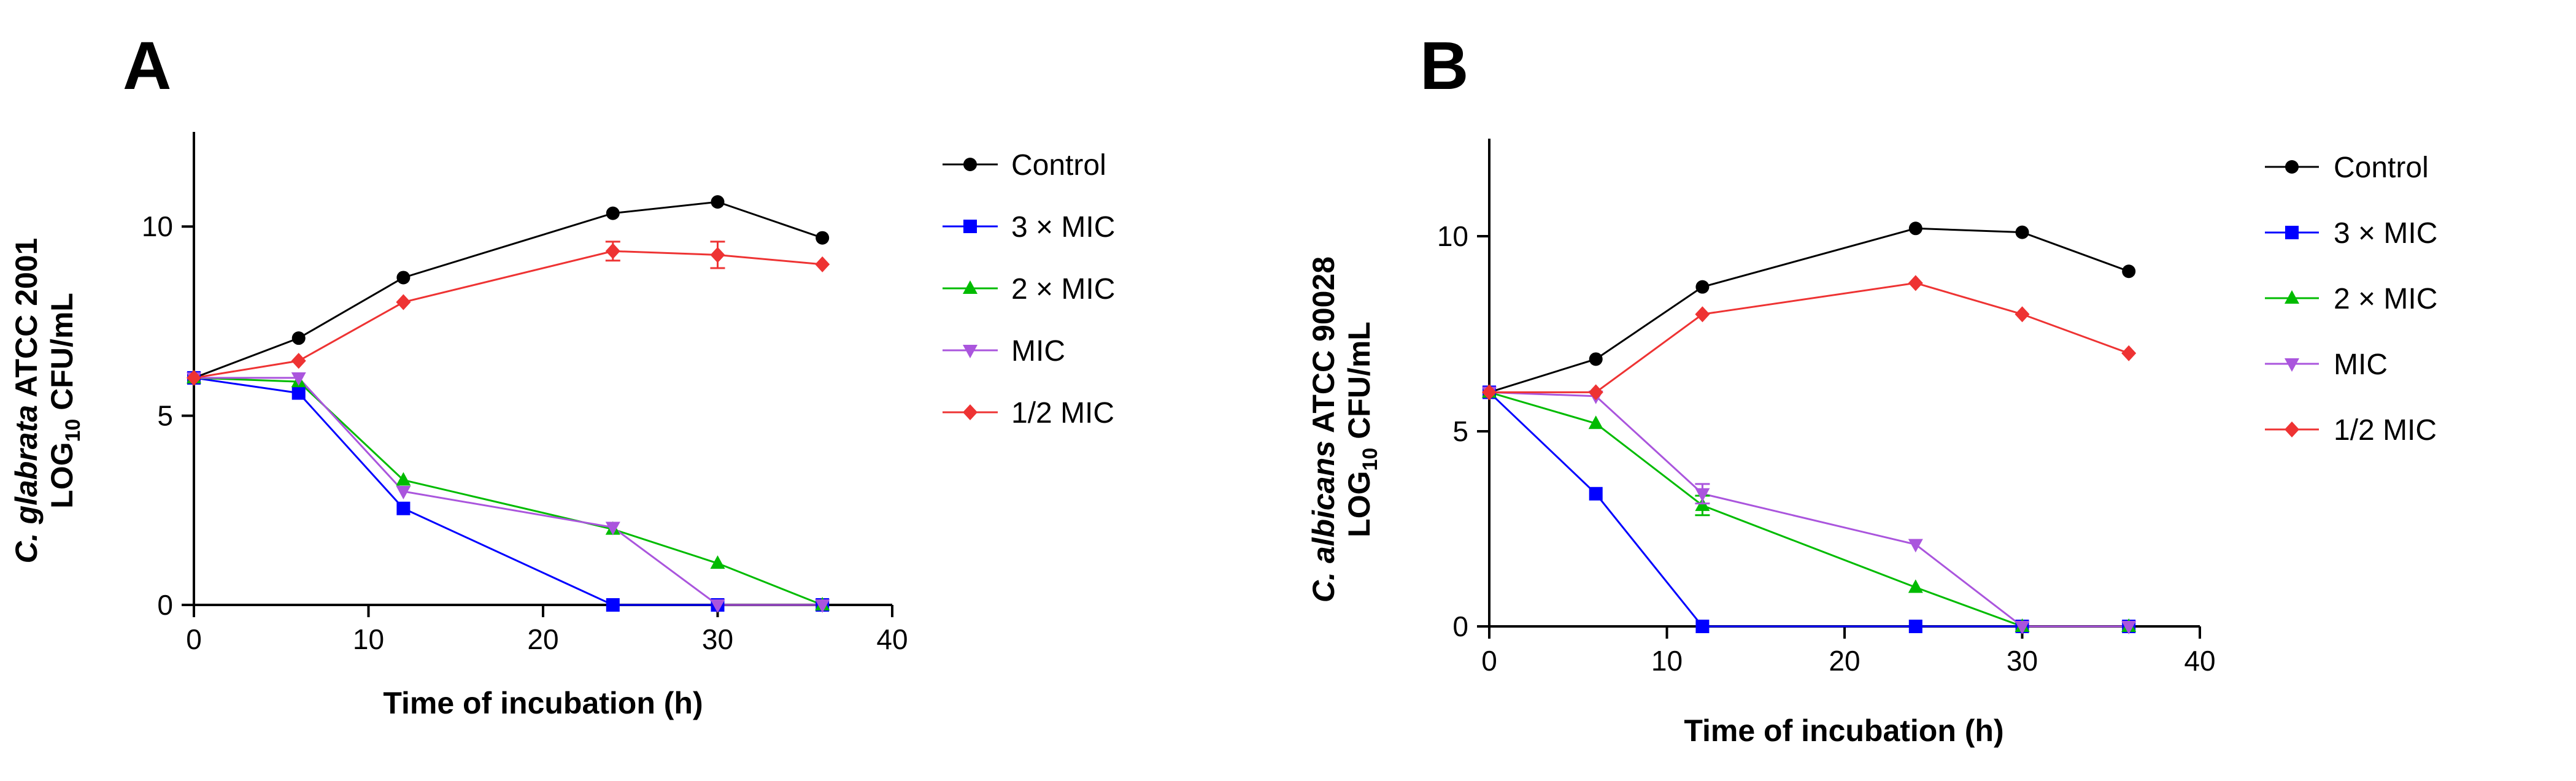  What do you see at coordinates (1460, 626) in the screenshot?
I see `y-tick-label: 0` at bounding box center [1460, 626].